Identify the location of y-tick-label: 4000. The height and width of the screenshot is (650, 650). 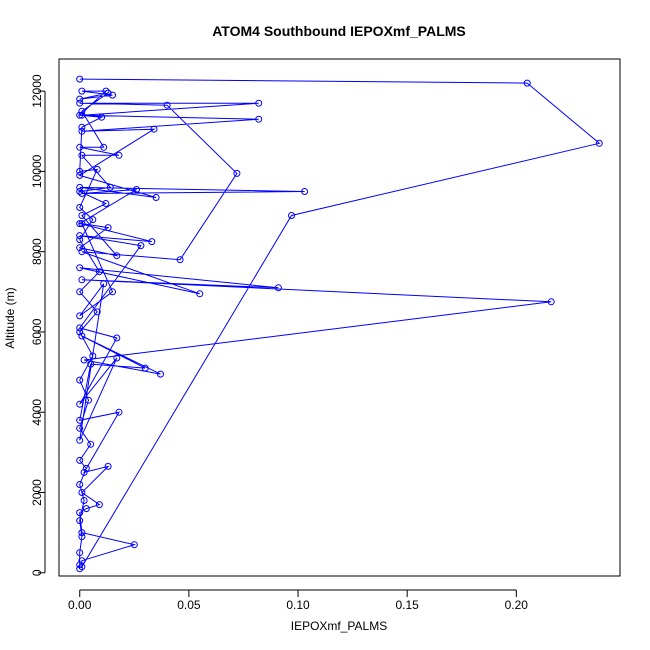
(37, 412).